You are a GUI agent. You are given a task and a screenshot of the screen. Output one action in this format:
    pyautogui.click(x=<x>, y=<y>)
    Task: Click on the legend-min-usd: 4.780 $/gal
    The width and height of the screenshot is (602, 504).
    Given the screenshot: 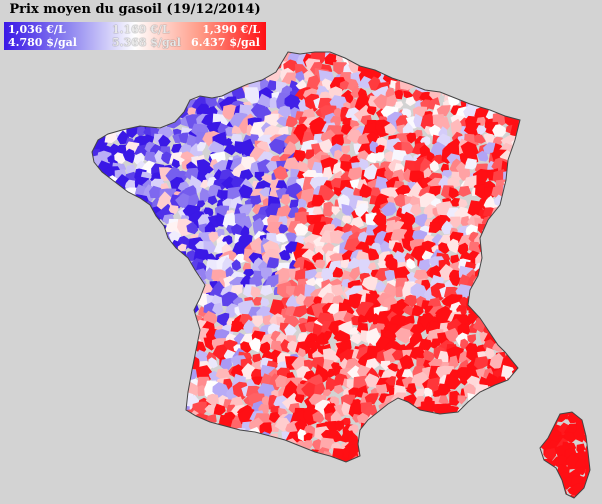 What is the action you would take?
    pyautogui.click(x=42, y=42)
    